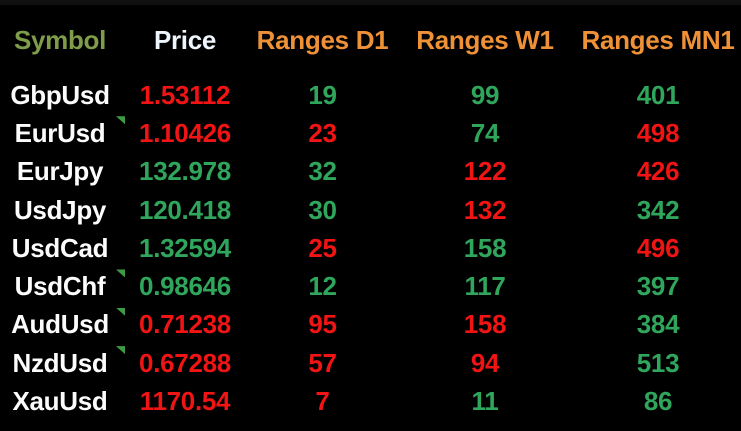  Describe the element at coordinates (658, 94) in the screenshot. I see `range-mn1-cell: 401` at that location.